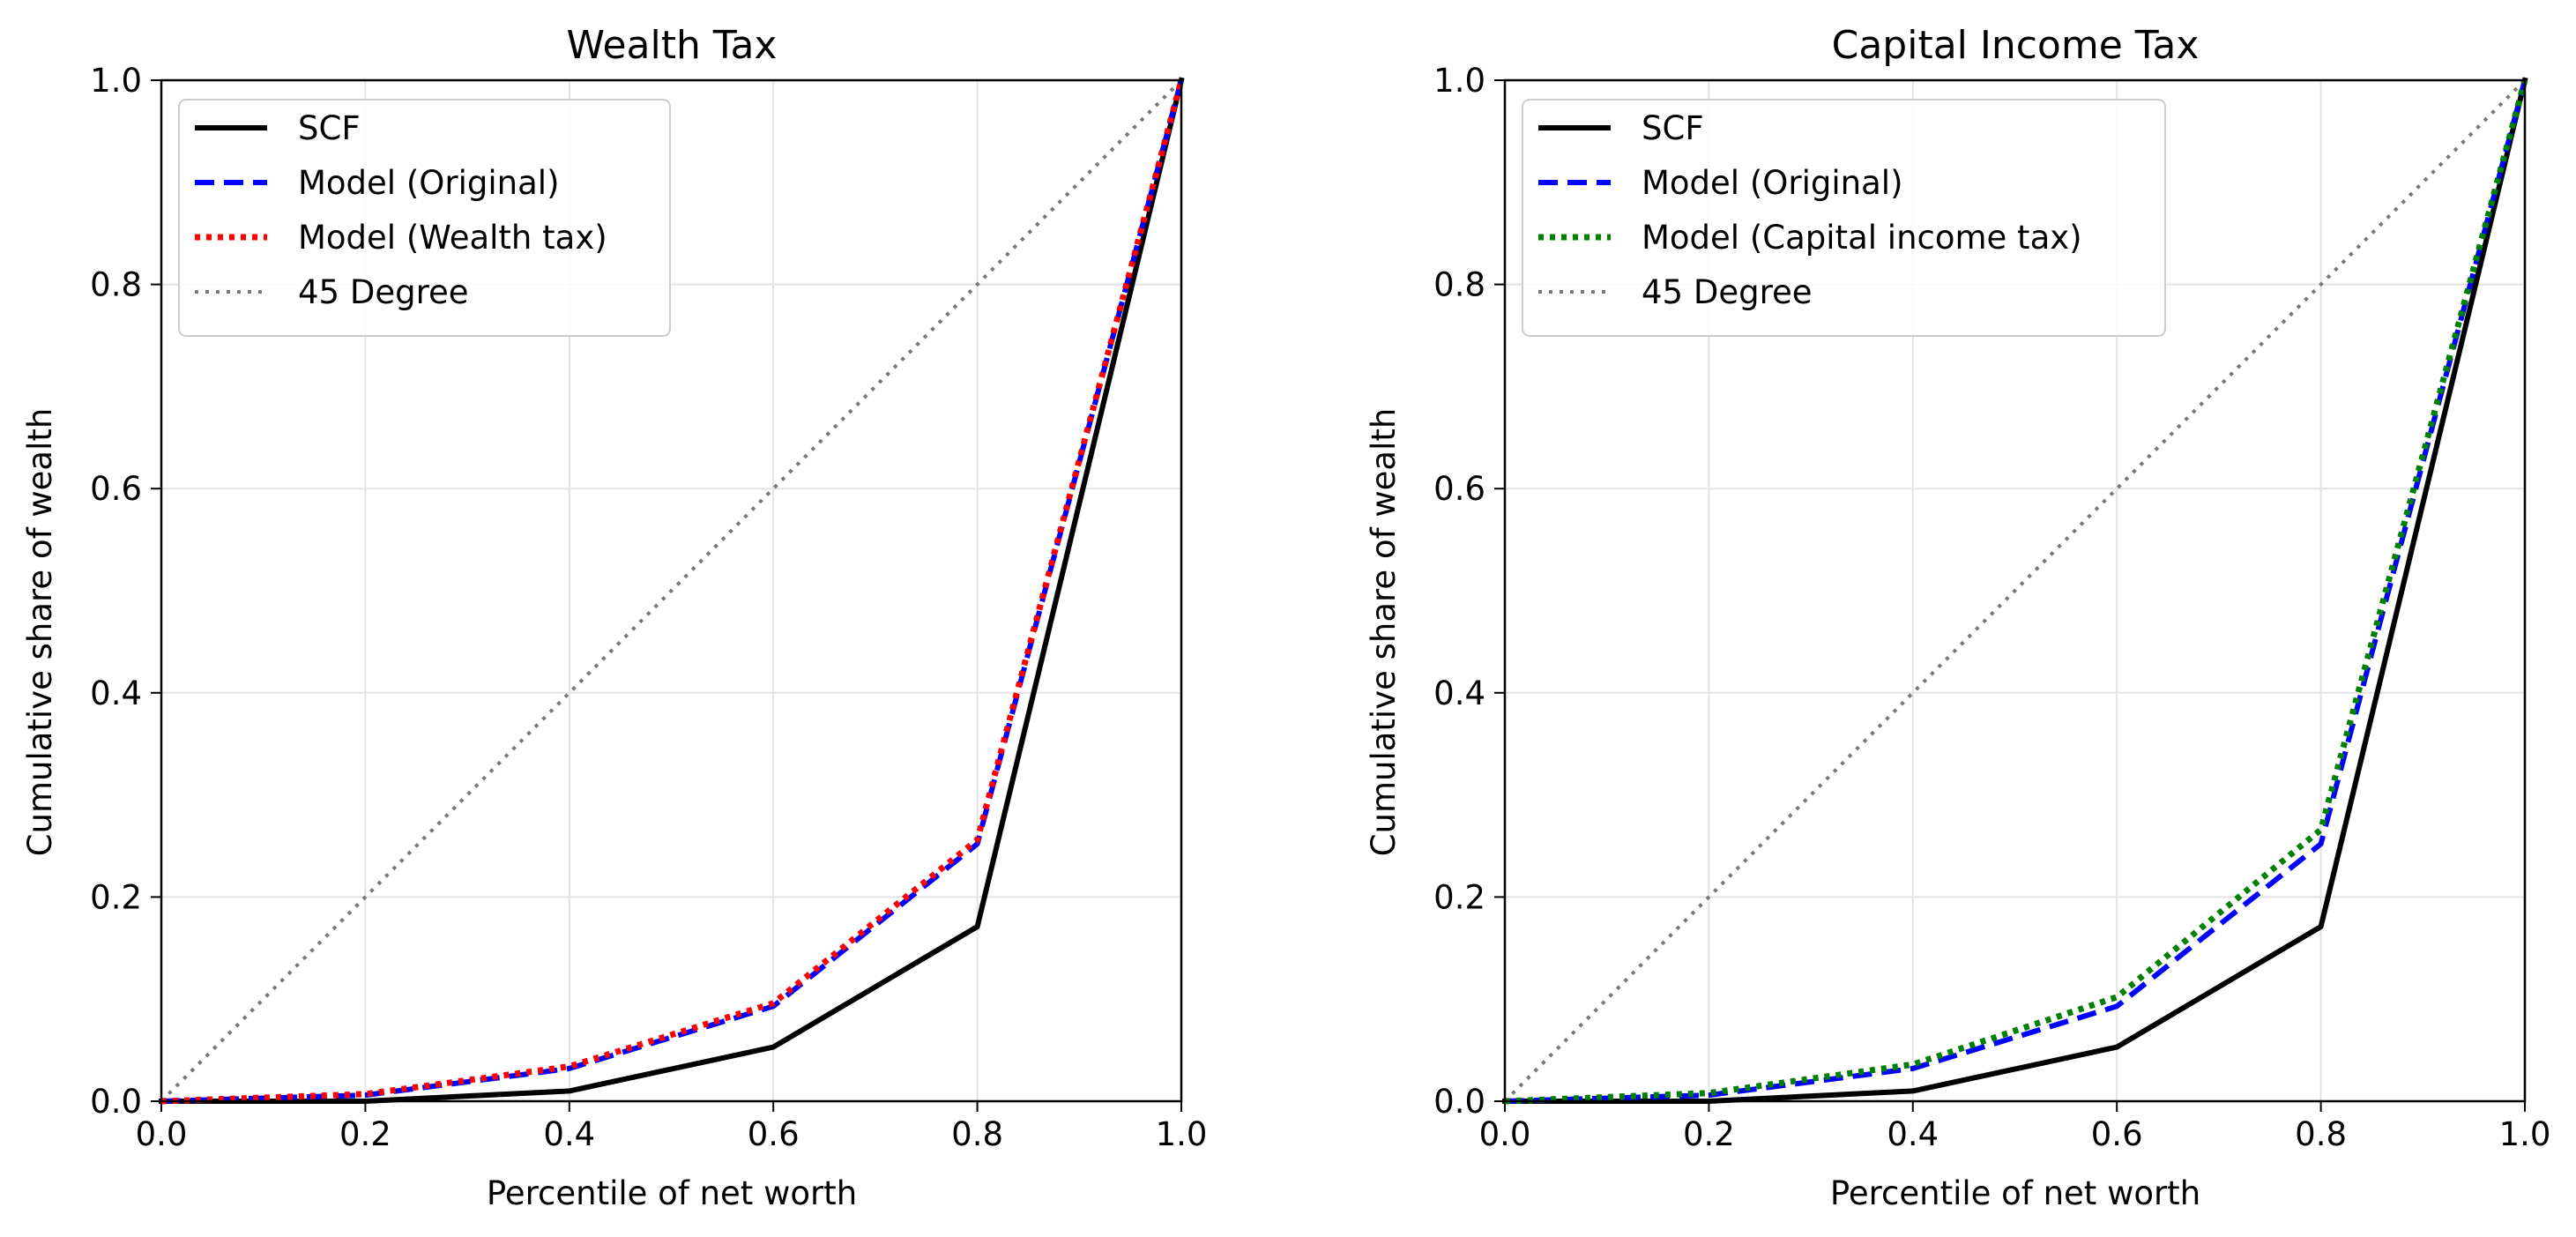 Image resolution: width=2576 pixels, height=1237 pixels. I want to click on chart-title: Wealth Tax, so click(672, 45).